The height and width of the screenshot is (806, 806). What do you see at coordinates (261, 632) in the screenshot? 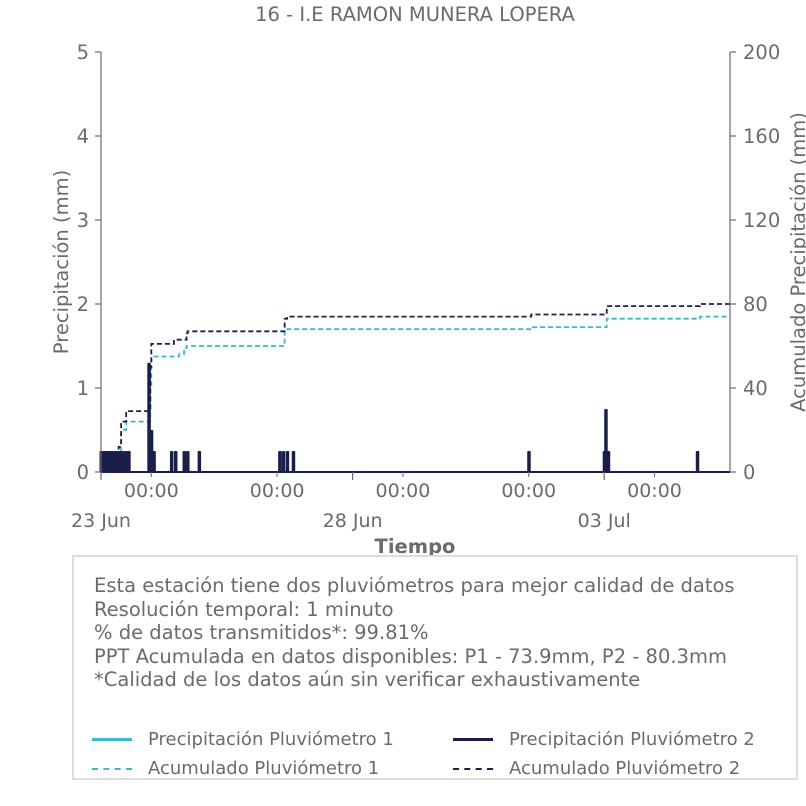
I see `note-transmitted: % de datos transmitidos*: 99.81%` at bounding box center [261, 632].